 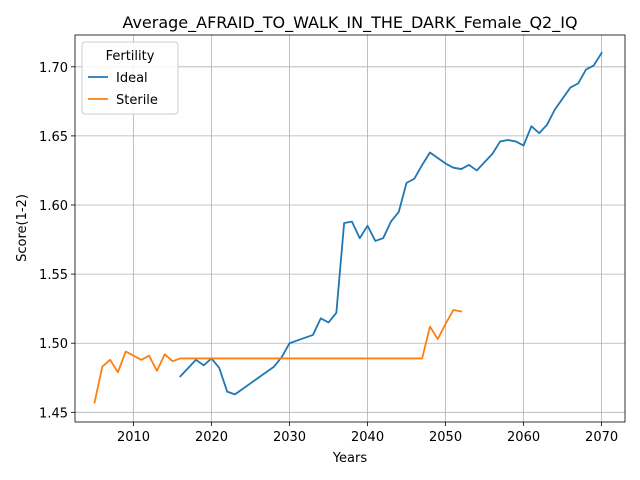 What do you see at coordinates (137, 100) in the screenshot?
I see `legend-label-sterile: Sterile` at bounding box center [137, 100].